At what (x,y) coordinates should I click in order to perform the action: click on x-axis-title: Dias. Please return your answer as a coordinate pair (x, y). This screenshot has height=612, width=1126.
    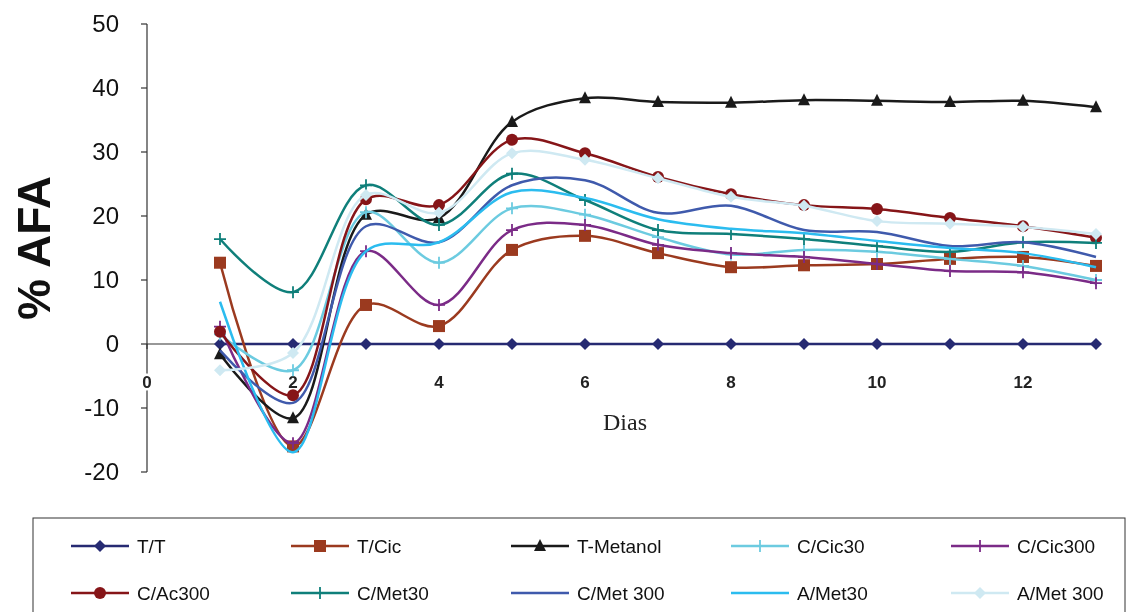
    Looking at the image, I should click on (625, 422).